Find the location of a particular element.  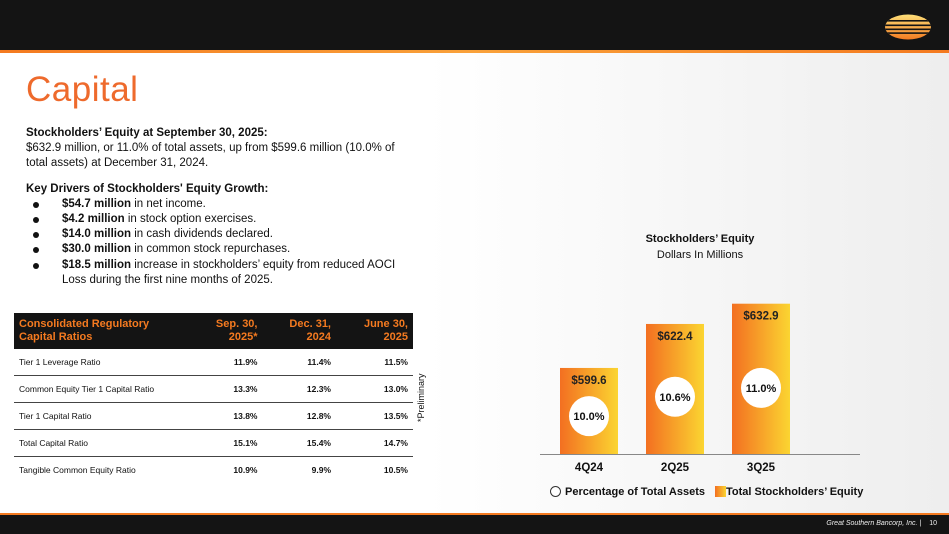

equity-value-label: $632.9 is located at coordinates (760, 317).